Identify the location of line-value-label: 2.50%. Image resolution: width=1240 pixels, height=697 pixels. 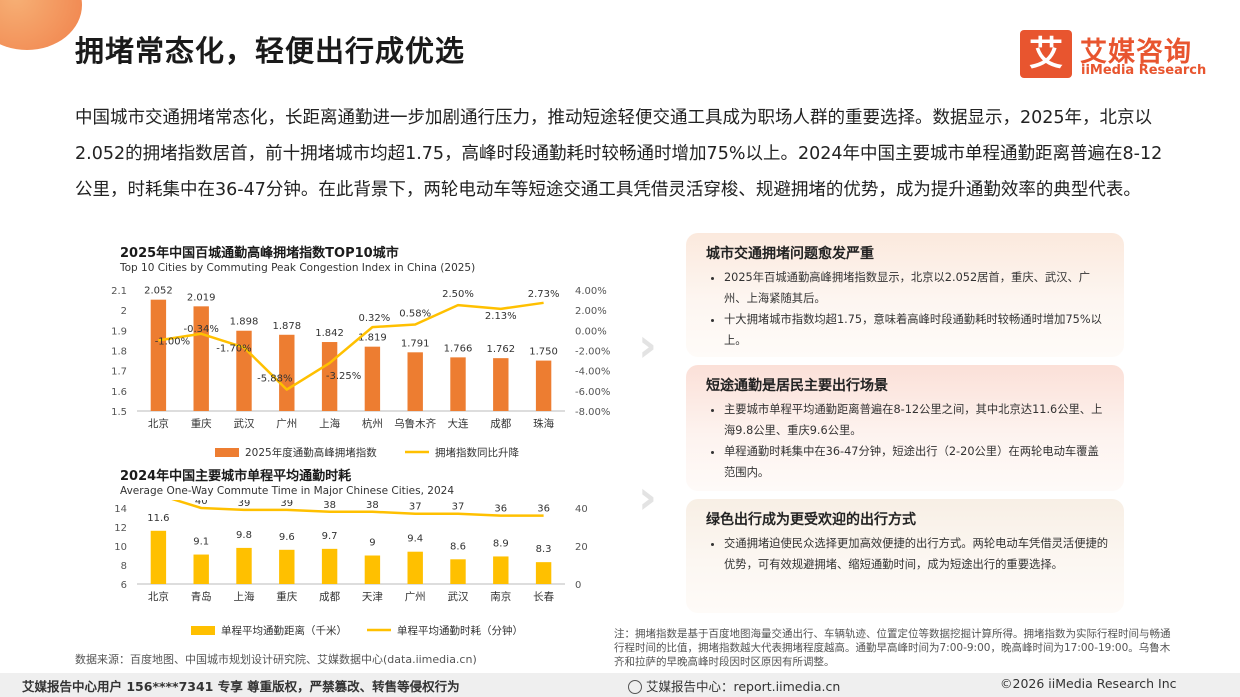
(458, 294).